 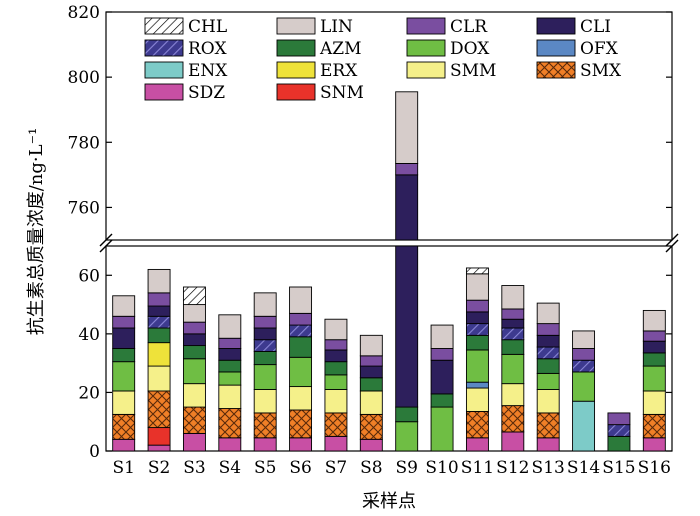 I want to click on legend-swatch-chl, so click(x=164, y=26).